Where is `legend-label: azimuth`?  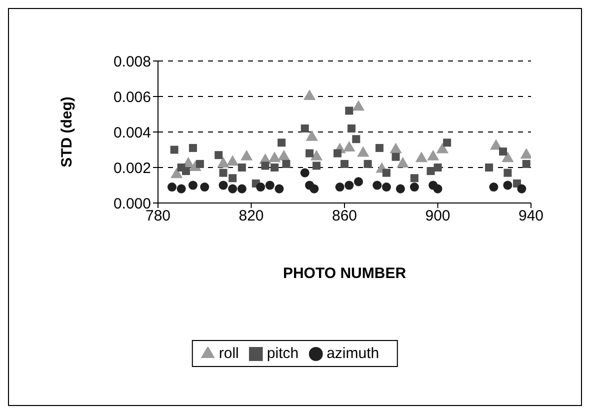 legend-label: azimuth is located at coordinates (353, 353).